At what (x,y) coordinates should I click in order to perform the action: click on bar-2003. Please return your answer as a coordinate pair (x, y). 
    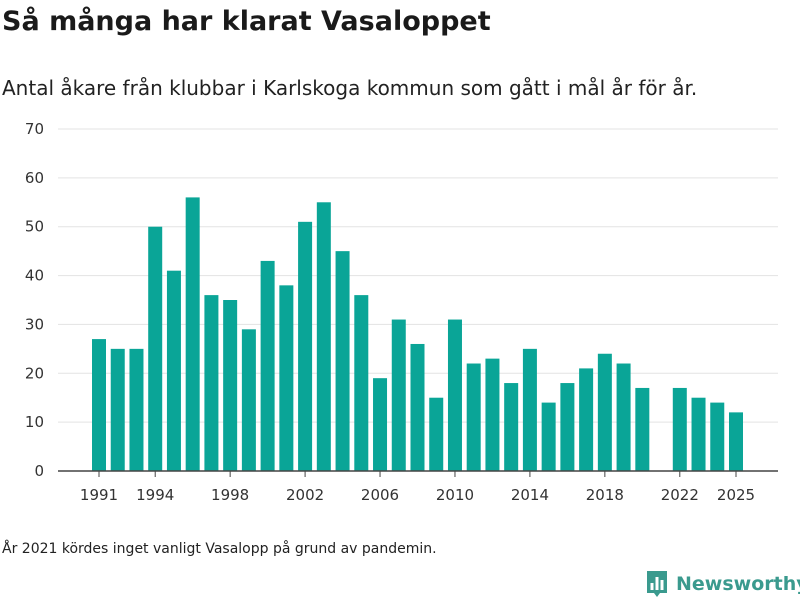
    Looking at the image, I should click on (323, 337).